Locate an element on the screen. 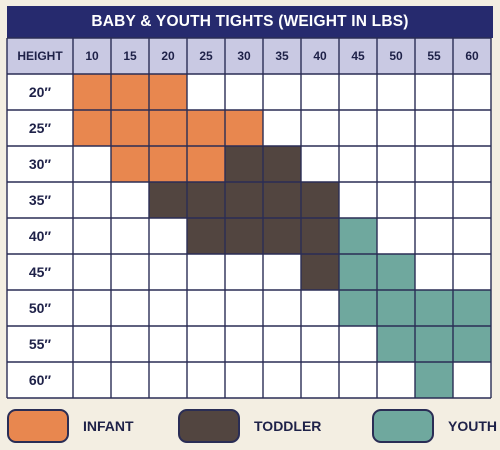 The height and width of the screenshot is (450, 500). legend-label-infant: INFANT is located at coordinates (108, 426).